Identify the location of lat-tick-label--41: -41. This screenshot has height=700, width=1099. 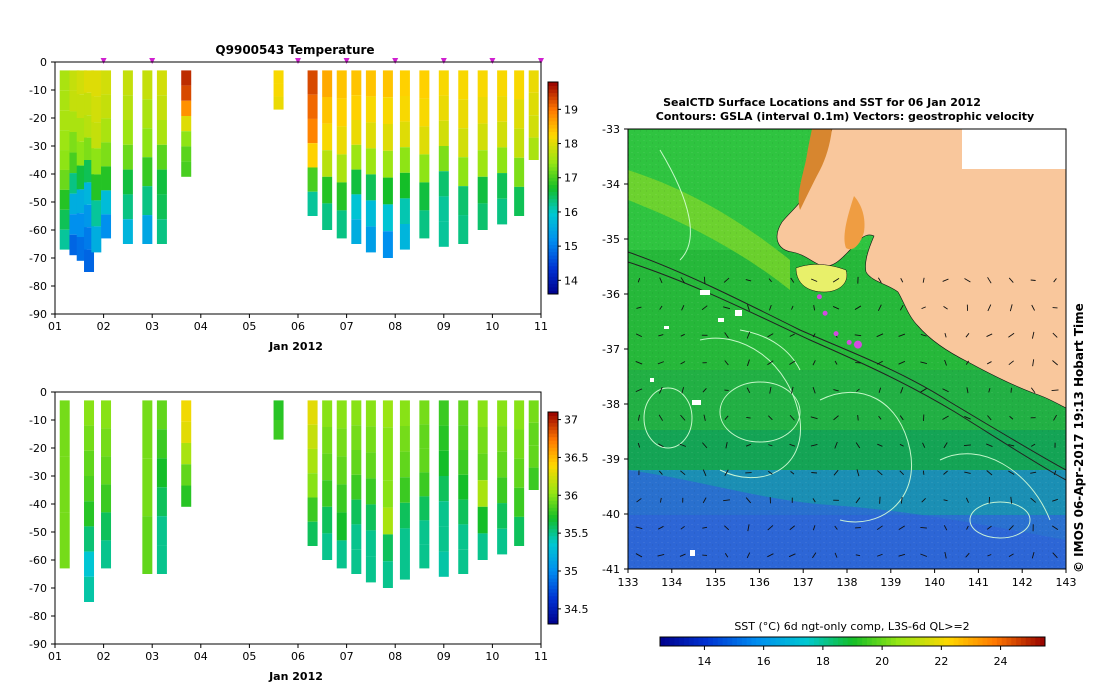
(611, 569).